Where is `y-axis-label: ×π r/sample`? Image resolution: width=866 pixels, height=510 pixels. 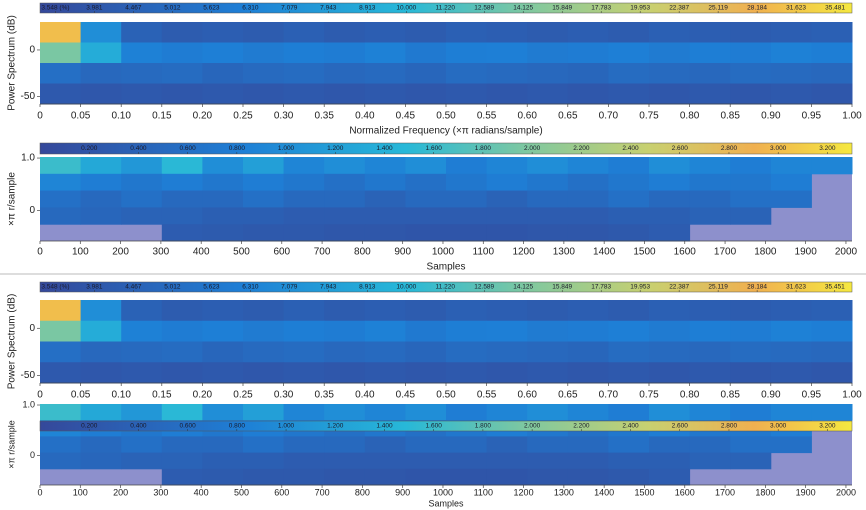 y-axis-label: ×π r/sample is located at coordinates (12, 199).